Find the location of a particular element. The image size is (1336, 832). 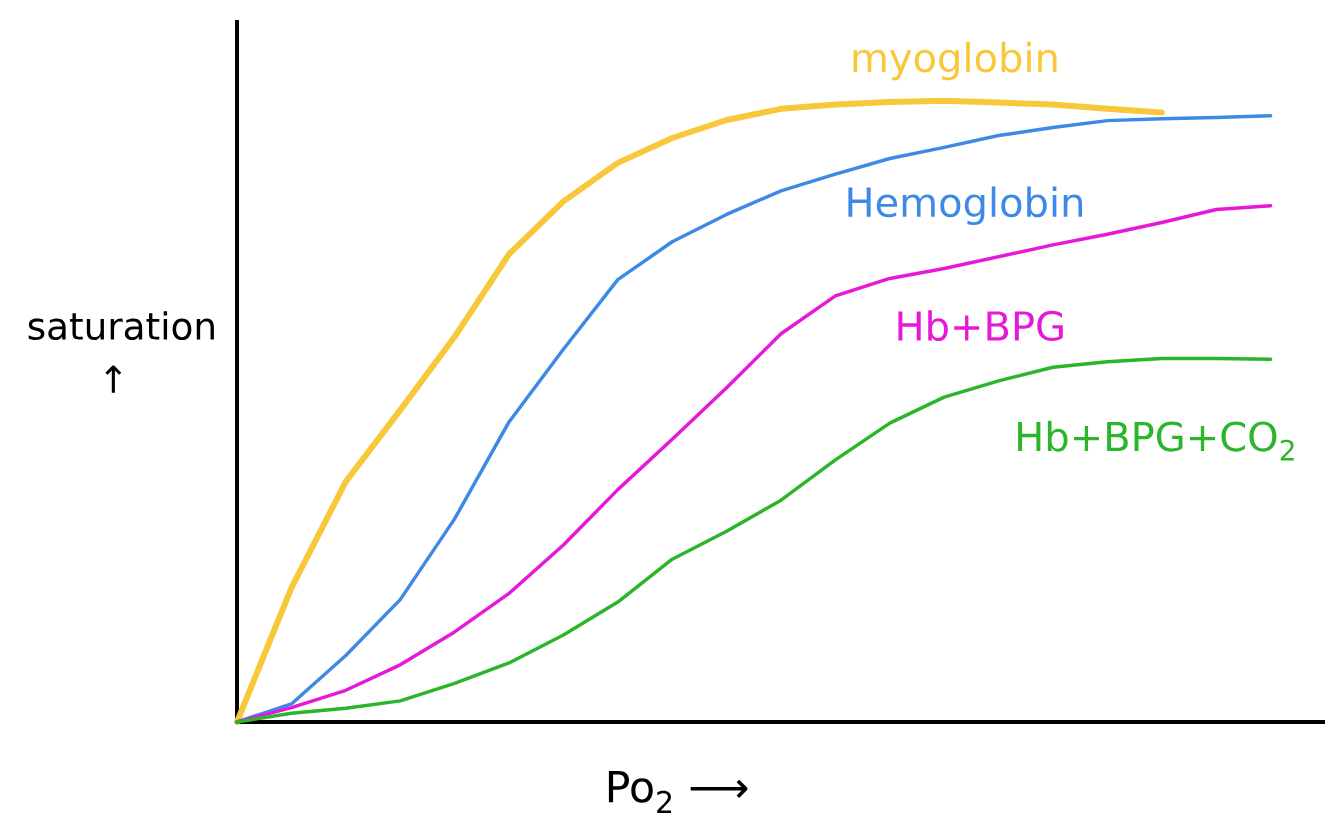

series-label: myoglobin is located at coordinates (955, 61).